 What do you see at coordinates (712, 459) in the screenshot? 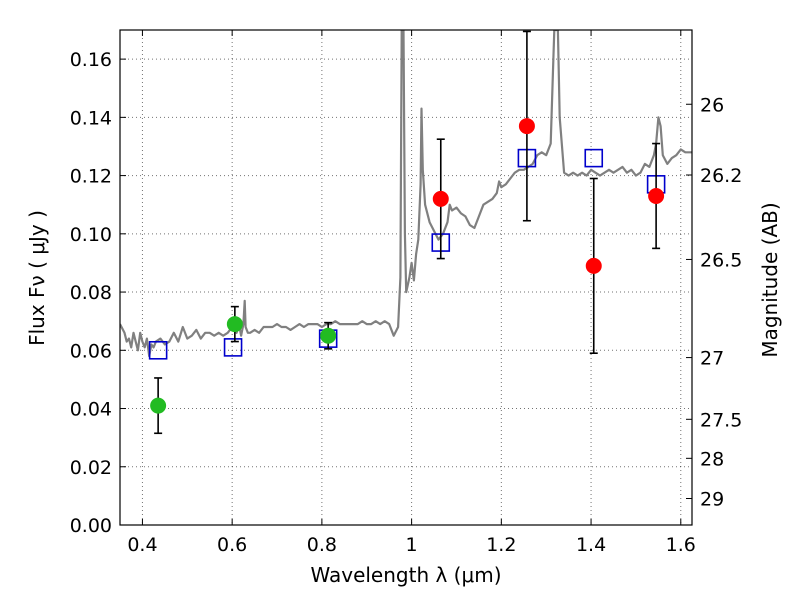
I see `y2-tick-label: 28` at bounding box center [712, 459].